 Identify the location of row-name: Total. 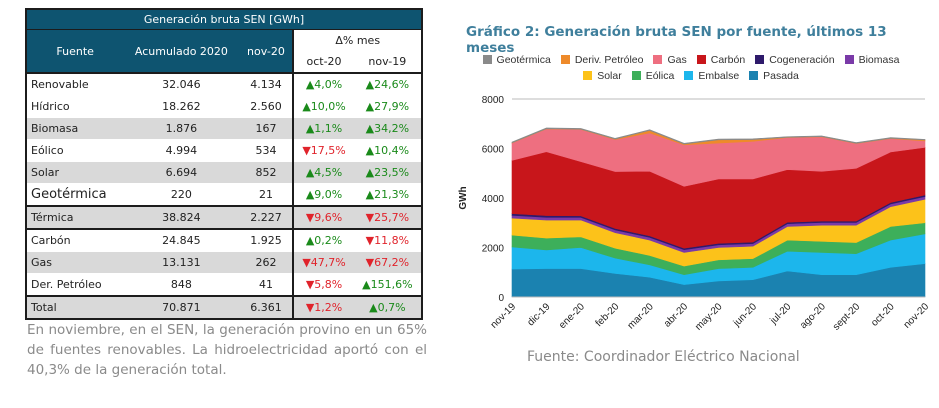
(74, 307).